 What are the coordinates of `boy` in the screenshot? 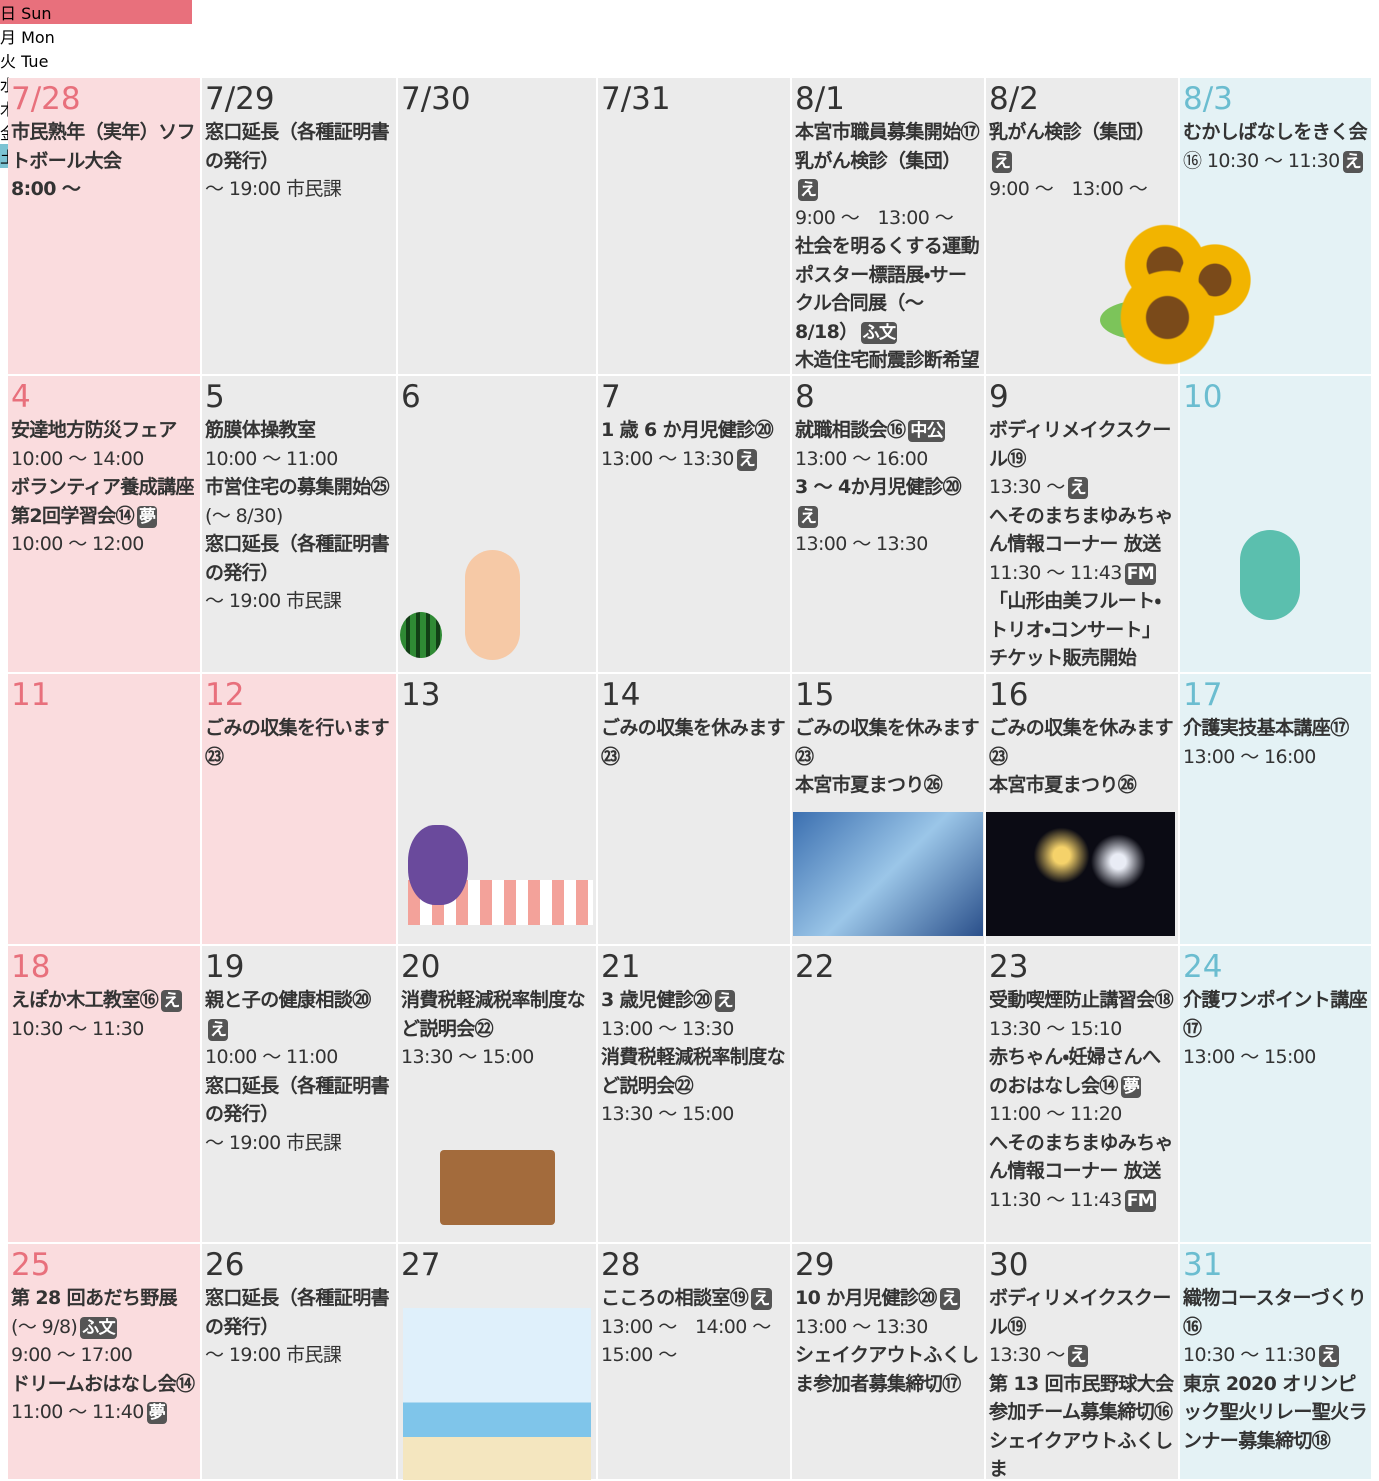 It's located at (492, 605).